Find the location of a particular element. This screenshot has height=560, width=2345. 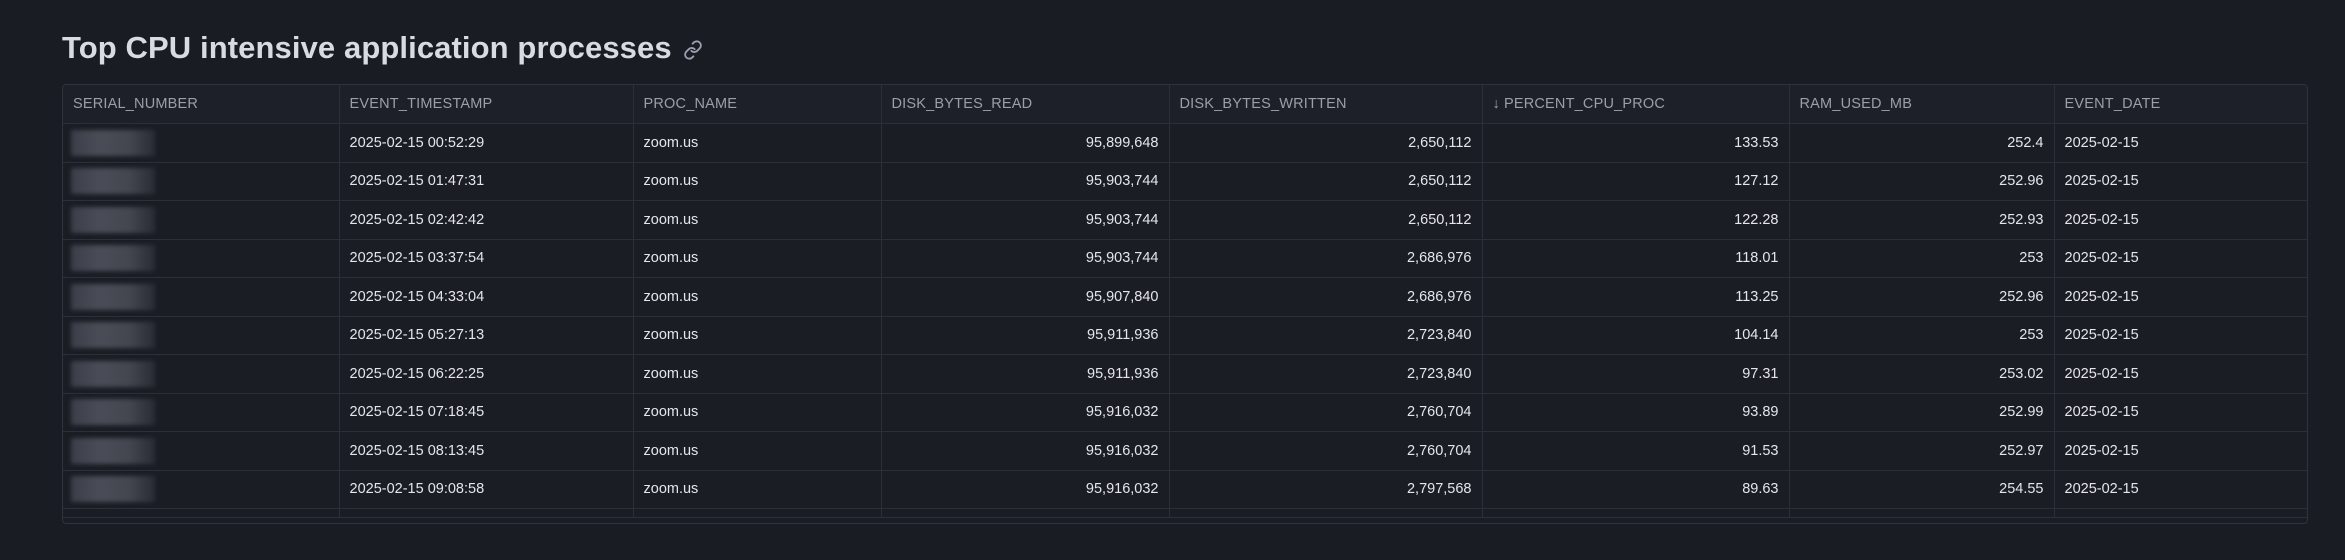

column-header-proc-name: PROC_NAME is located at coordinates (757, 104).